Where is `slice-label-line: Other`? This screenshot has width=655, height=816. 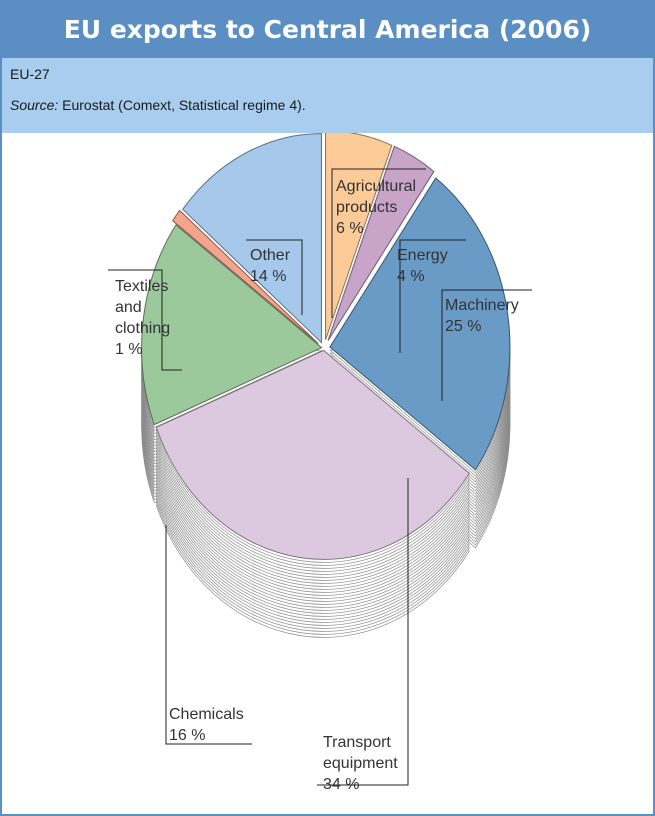 slice-label-line: Other is located at coordinates (270, 255).